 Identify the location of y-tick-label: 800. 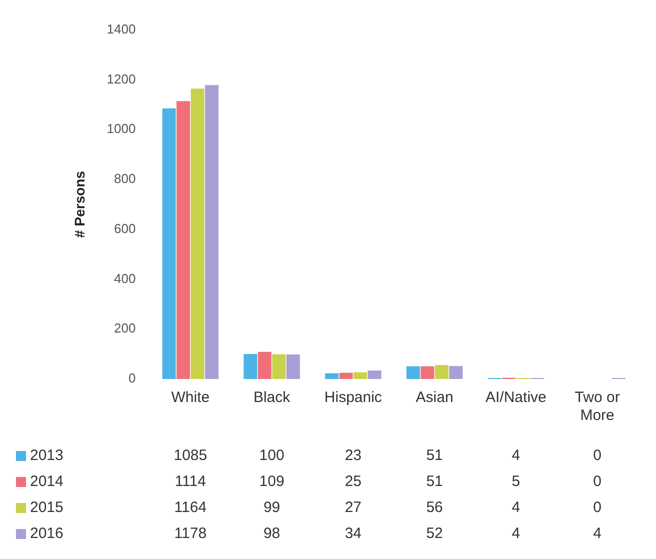
(125, 178).